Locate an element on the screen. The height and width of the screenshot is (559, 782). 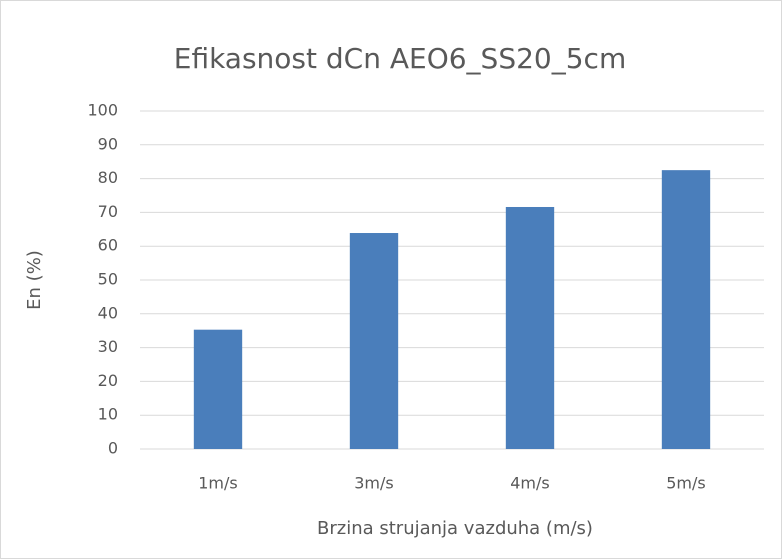
x-tick-label: 3m/s is located at coordinates (374, 483).